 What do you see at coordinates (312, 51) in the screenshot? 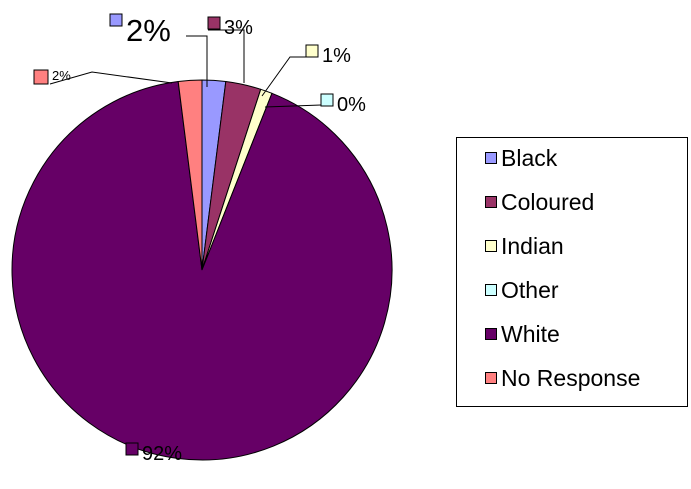
I see `data-label-swatch-indian` at bounding box center [312, 51].